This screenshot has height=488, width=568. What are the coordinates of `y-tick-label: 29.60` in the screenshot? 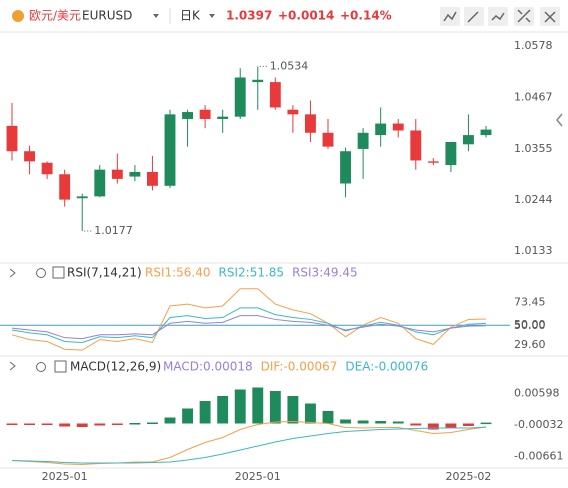 It's located at (530, 344).